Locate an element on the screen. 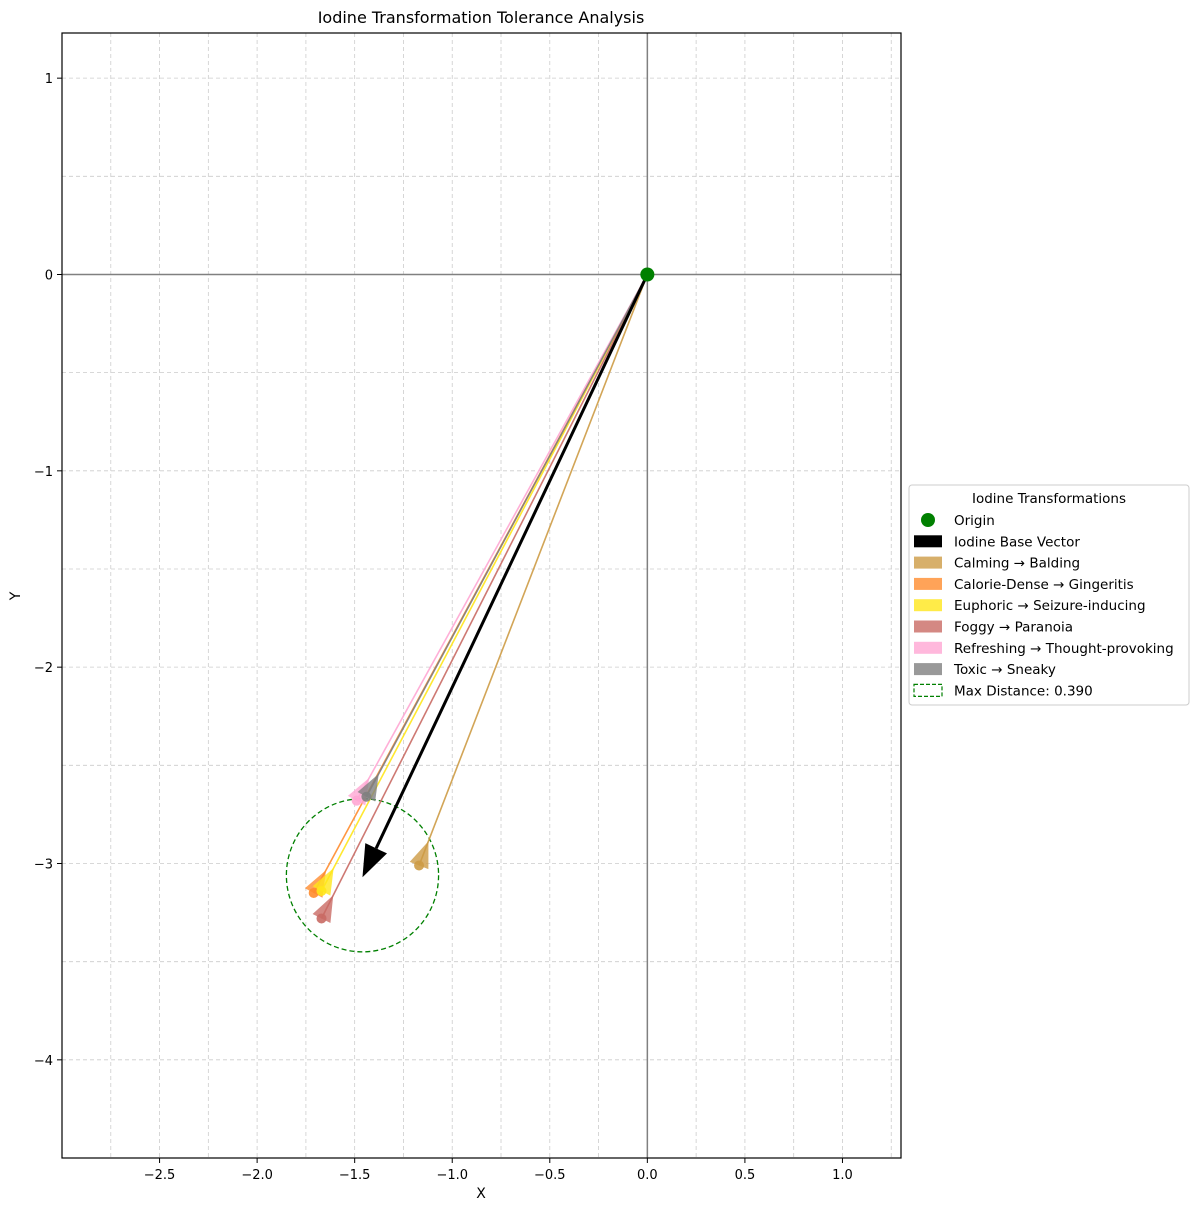 Image resolution: width=1200 pixels, height=1213 pixels. y-tick-label: 0 is located at coordinates (49, 275).